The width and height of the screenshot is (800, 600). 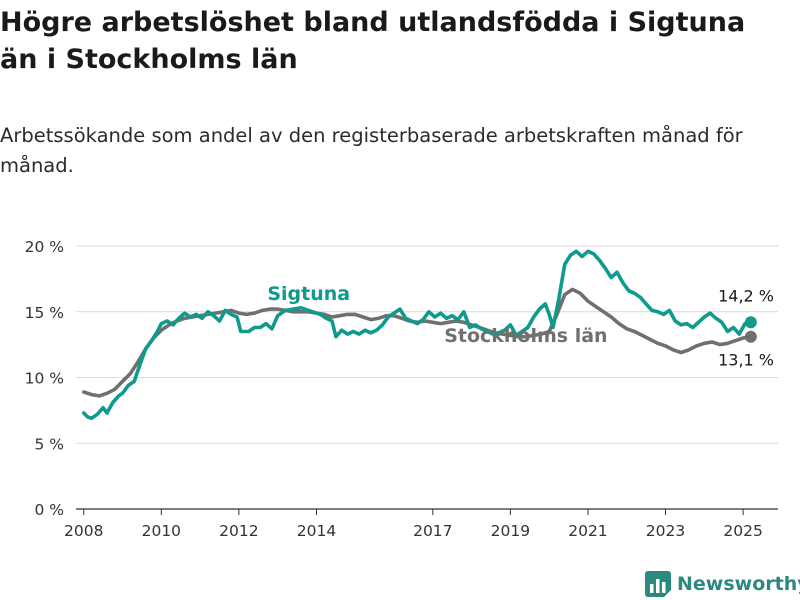 What do you see at coordinates (49, 510) in the screenshot?
I see `y-tick-label: 0 %` at bounding box center [49, 510].